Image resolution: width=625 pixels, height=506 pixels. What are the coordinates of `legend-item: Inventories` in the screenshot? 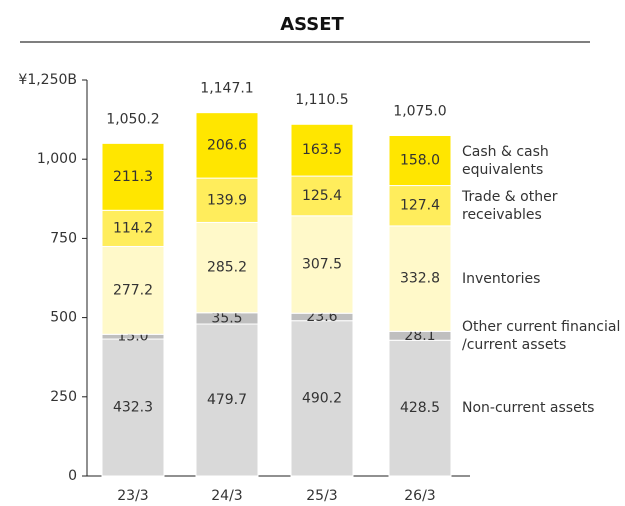 It's located at (501, 278).